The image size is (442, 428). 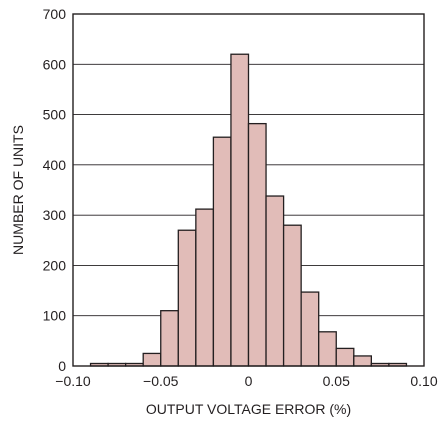 What do you see at coordinates (55, 190) in the screenshot?
I see `y-axis-ticks: 0 100 200 300 400 500 600 700` at bounding box center [55, 190].